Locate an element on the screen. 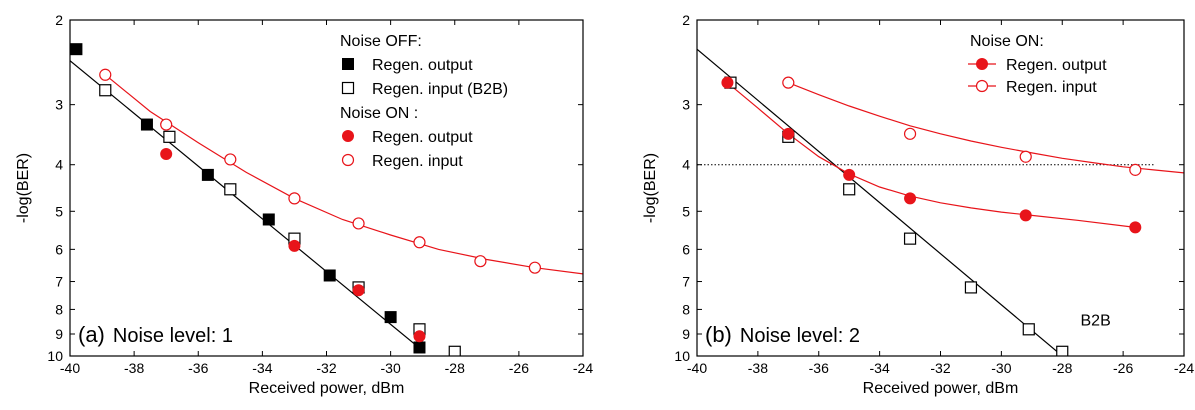 The image size is (1195, 410). panel-label: (b) Noise level: 2 is located at coordinates (782, 334).